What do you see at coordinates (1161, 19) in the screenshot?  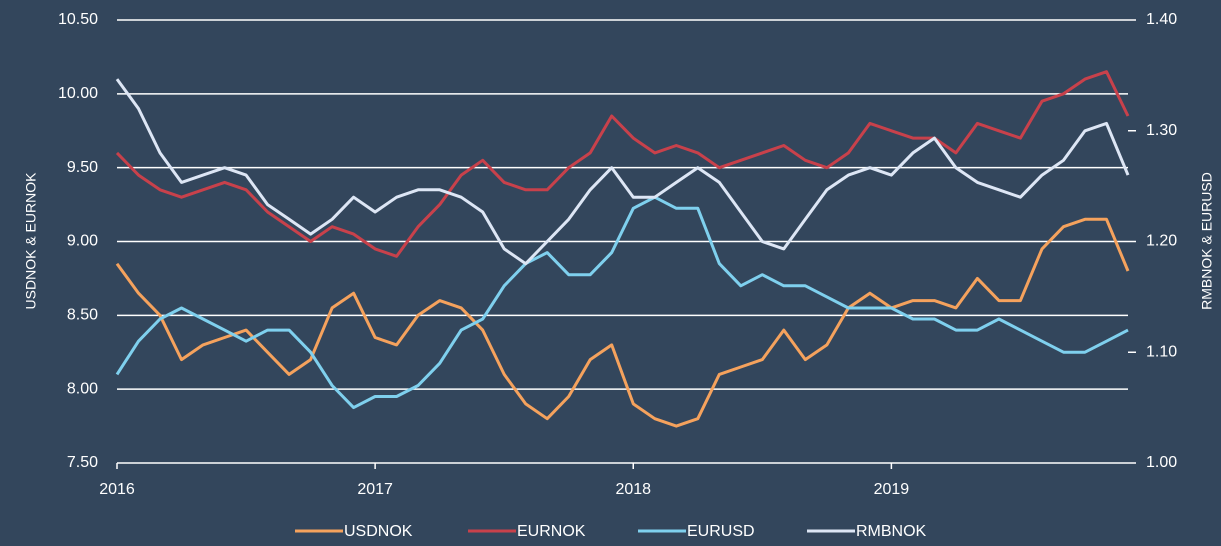 I see `y2-tick-label: 1.40` at bounding box center [1161, 19].